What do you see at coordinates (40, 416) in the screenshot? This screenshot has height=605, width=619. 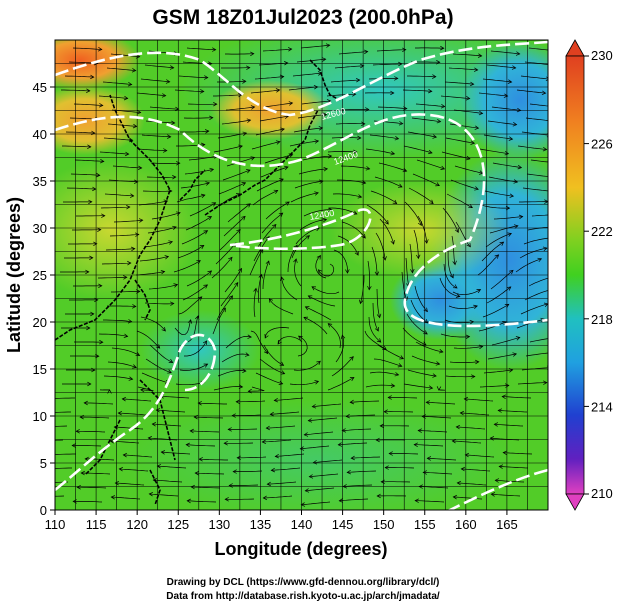 I see `y-tick-label: 10` at bounding box center [40, 416].